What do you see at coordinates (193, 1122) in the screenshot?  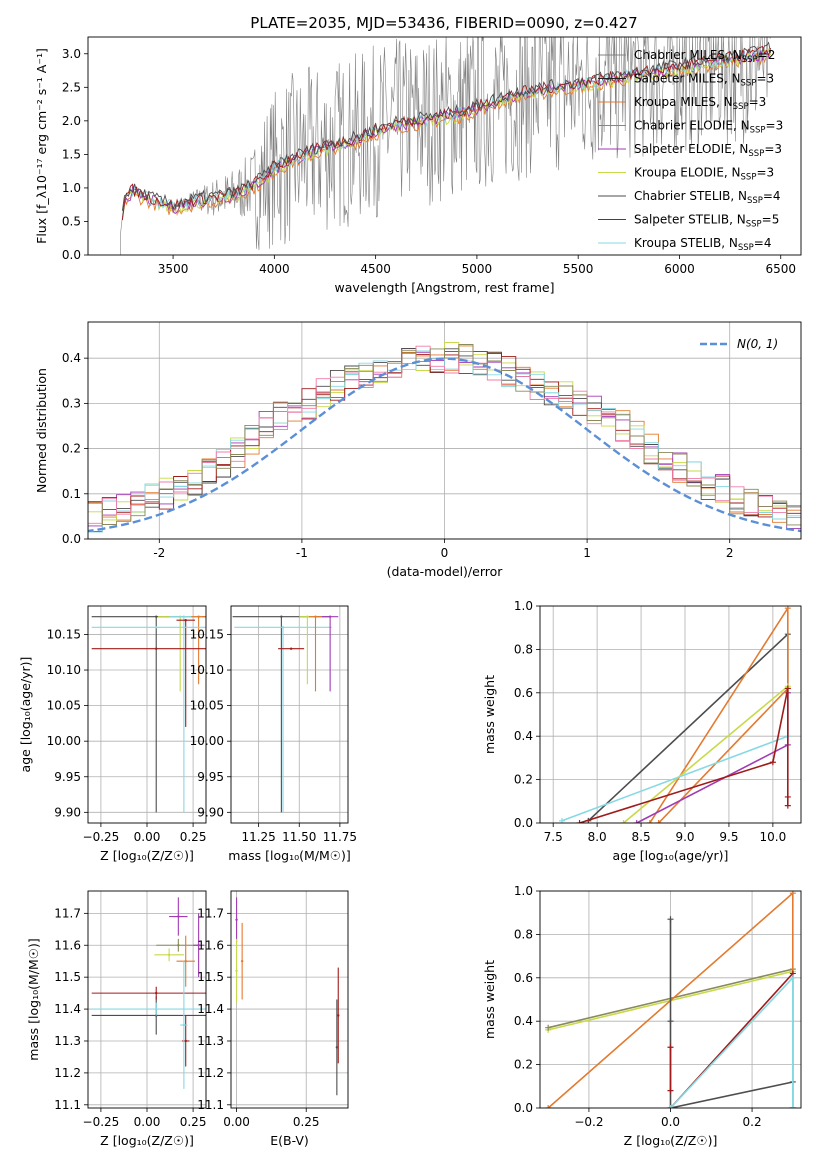 I see `x-tick-label: 0.25` at bounding box center [193, 1122].